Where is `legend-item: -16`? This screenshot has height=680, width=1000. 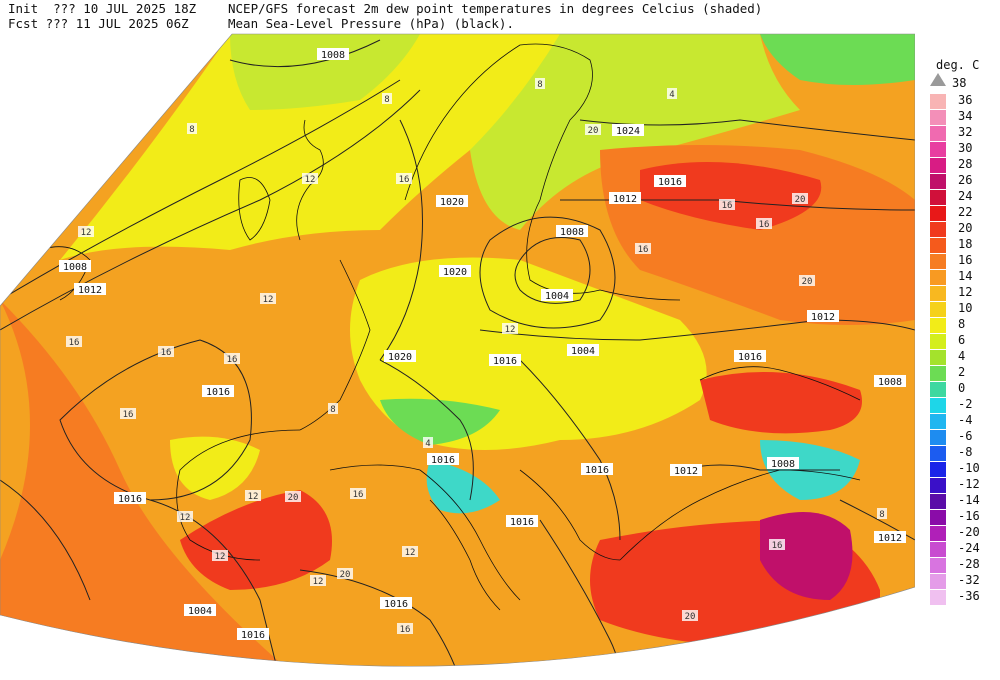 legend-item: -16 is located at coordinates (965, 516).